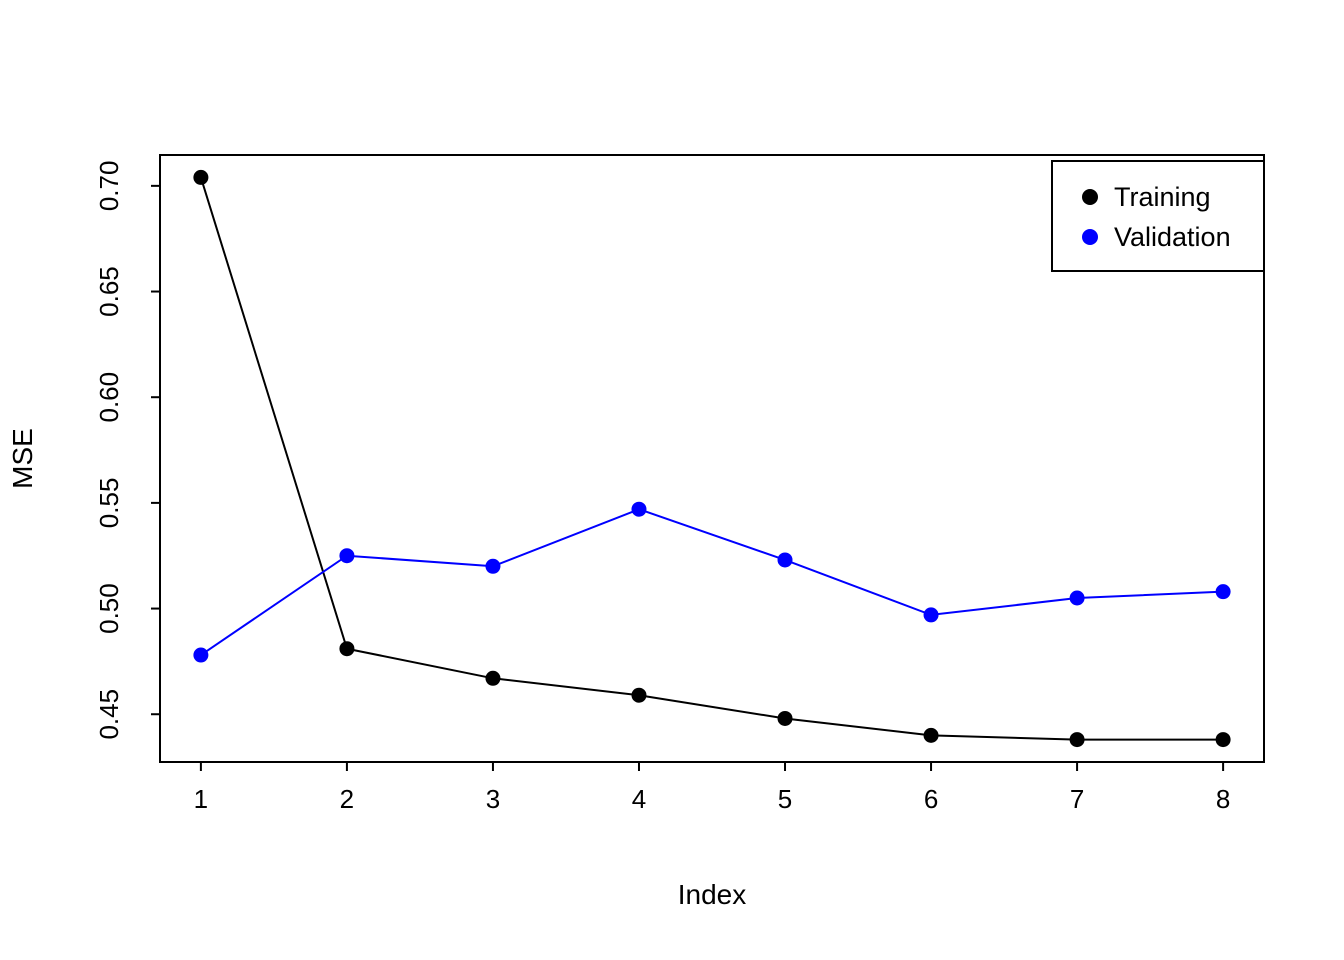 Image resolution: width=1344 pixels, height=960 pixels. Describe the element at coordinates (1090, 197) in the screenshot. I see `legend-marker-training` at that location.